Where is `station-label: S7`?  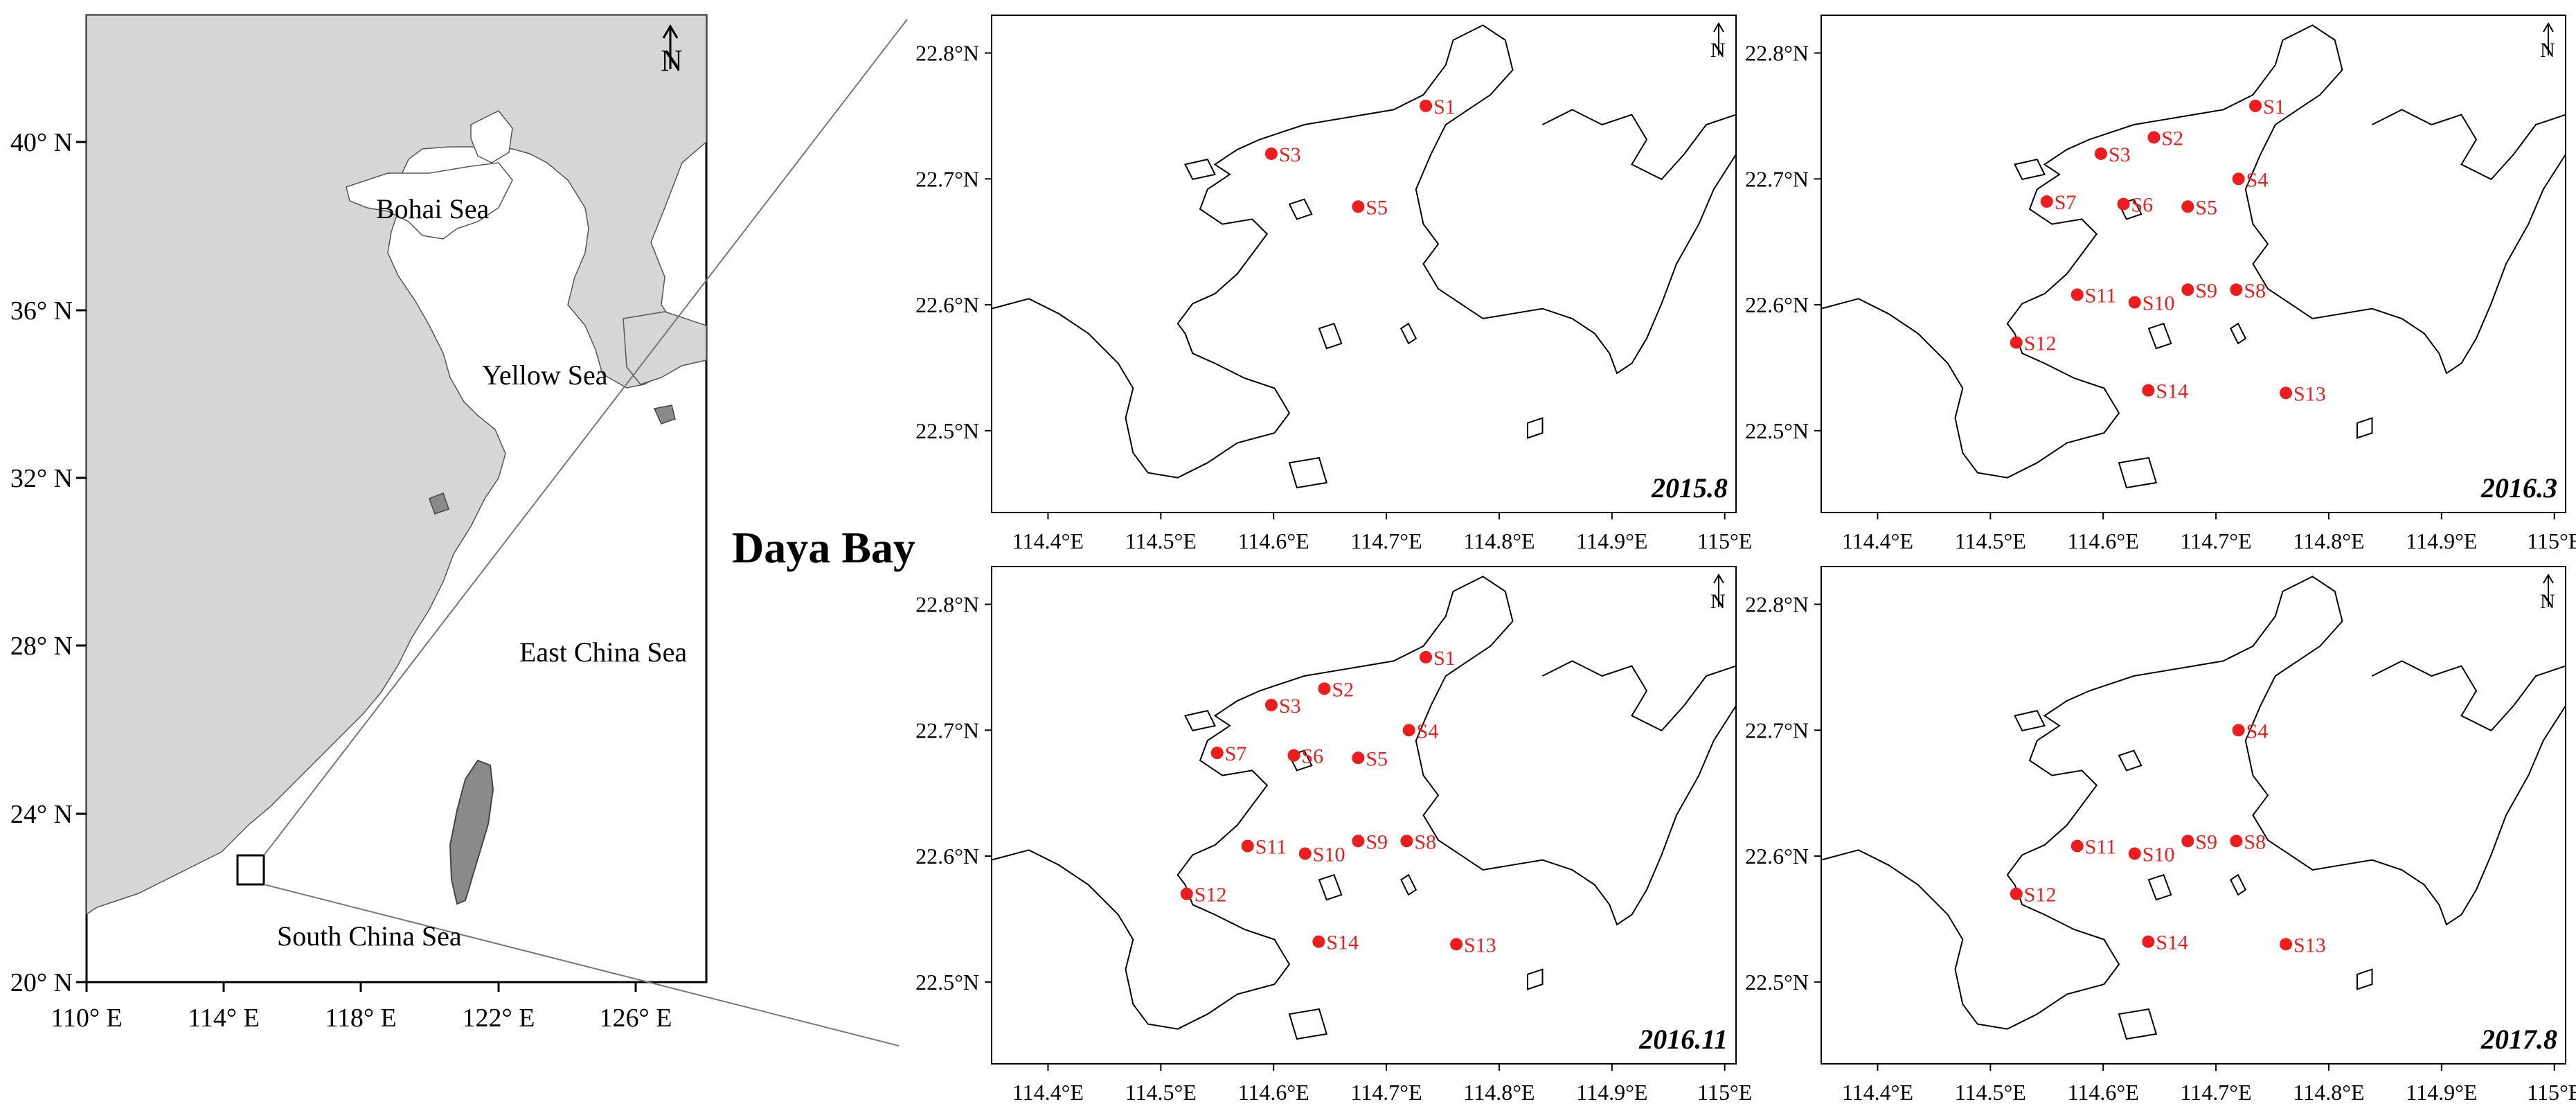 station-label: S7 is located at coordinates (2066, 202).